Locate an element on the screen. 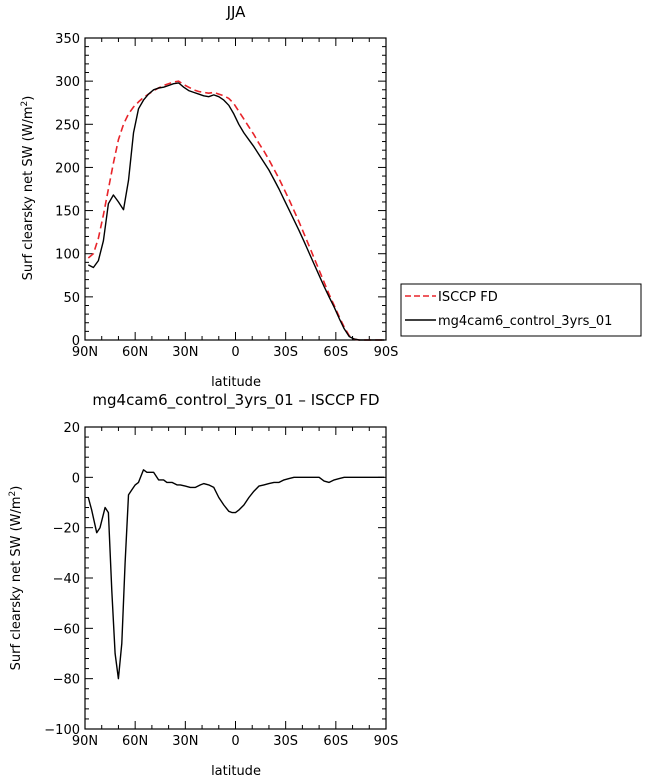  bottom-x-tick-label: 60N is located at coordinates (135, 741).